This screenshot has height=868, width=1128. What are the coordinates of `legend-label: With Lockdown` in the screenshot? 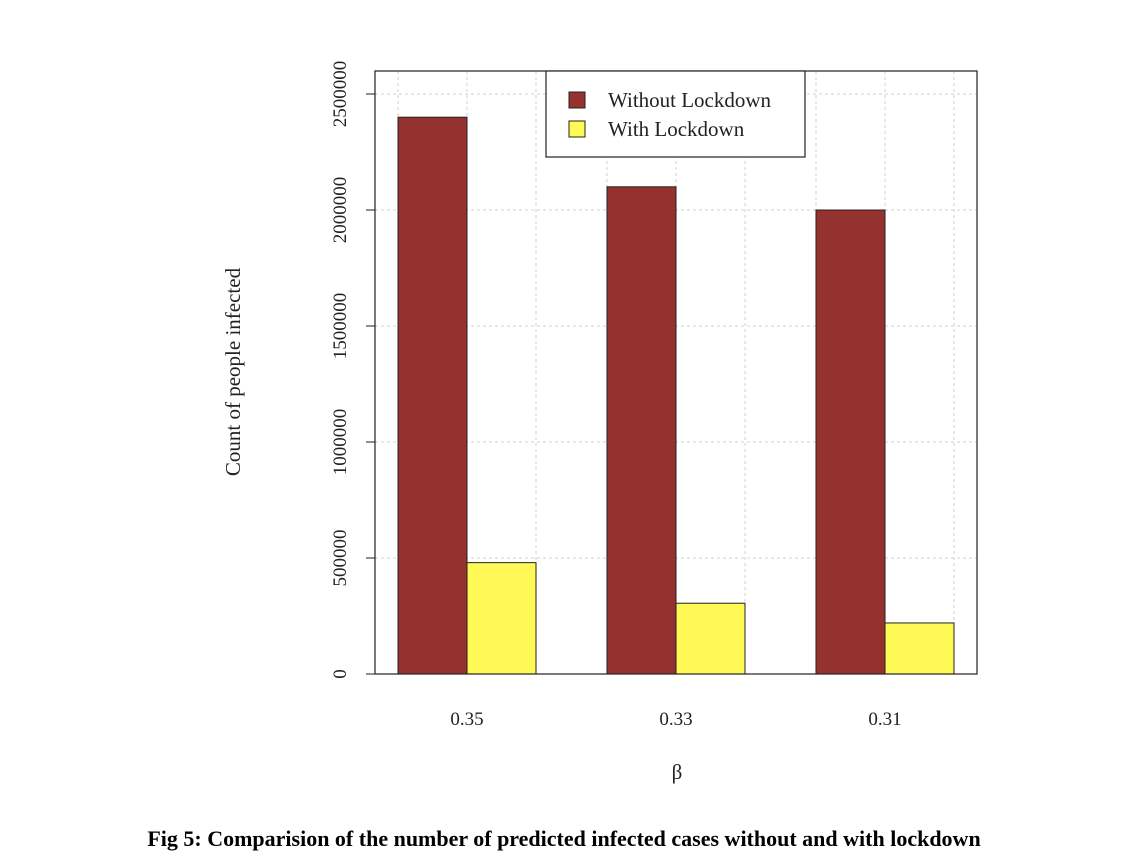 It's located at (676, 129).